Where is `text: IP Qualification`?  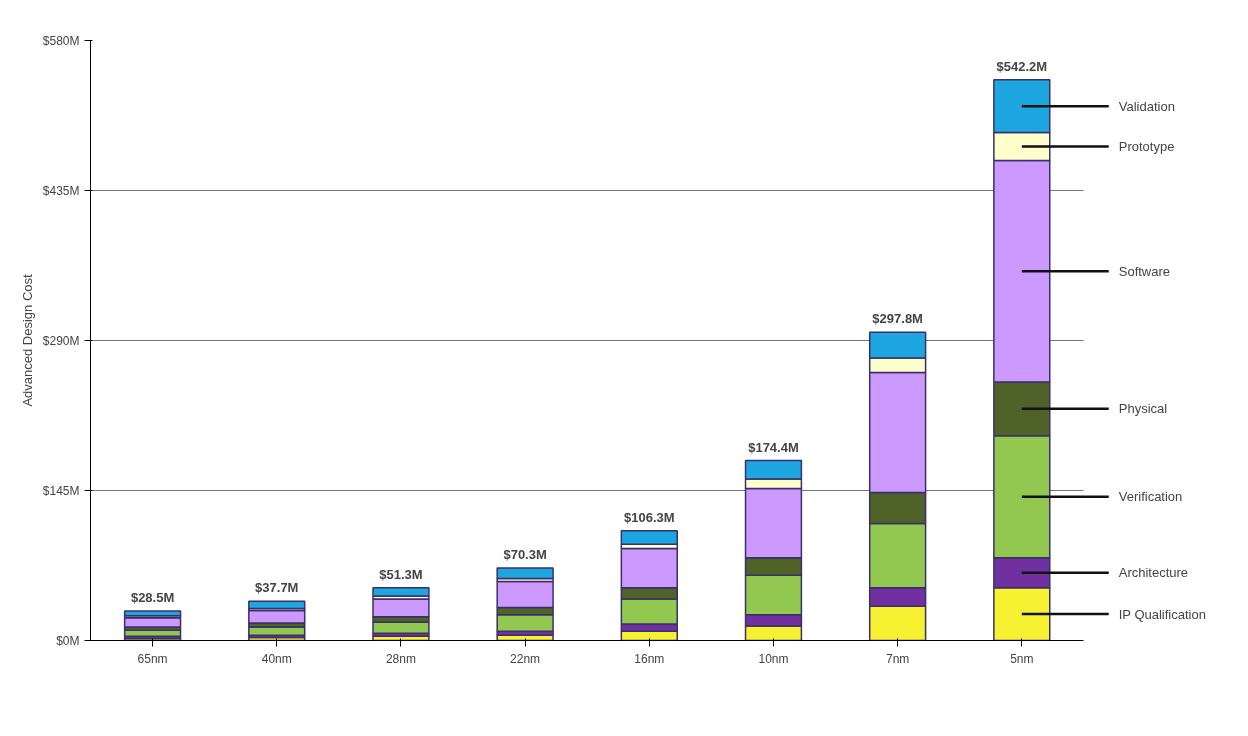 text: IP Qualification is located at coordinates (1162, 614).